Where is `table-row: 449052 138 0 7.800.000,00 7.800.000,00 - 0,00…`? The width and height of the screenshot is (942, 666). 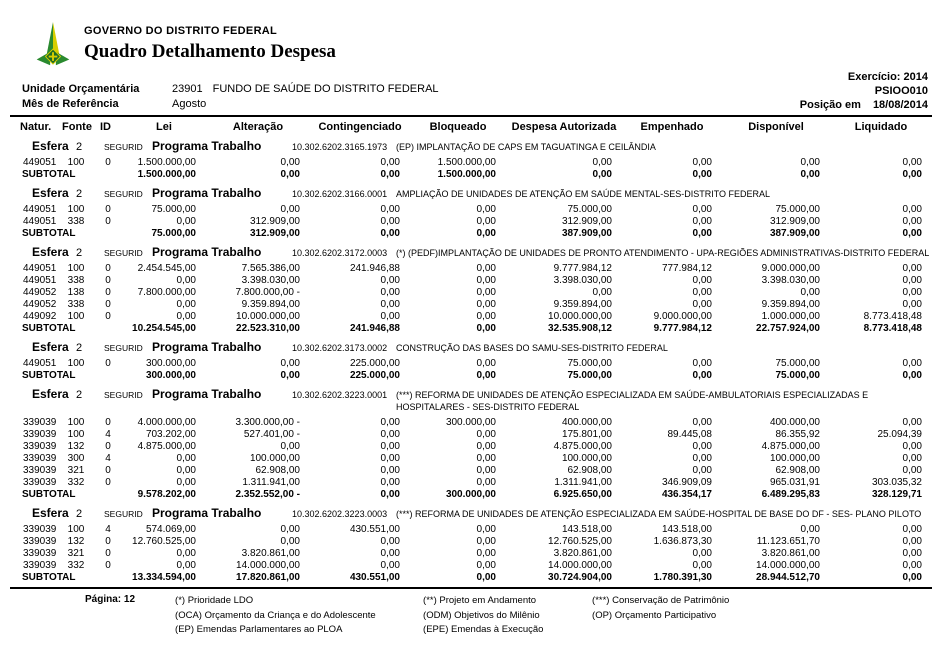 table-row: 449052 138 0 7.800.000,00 7.800.000,00 - 0,00… is located at coordinates (471, 293).